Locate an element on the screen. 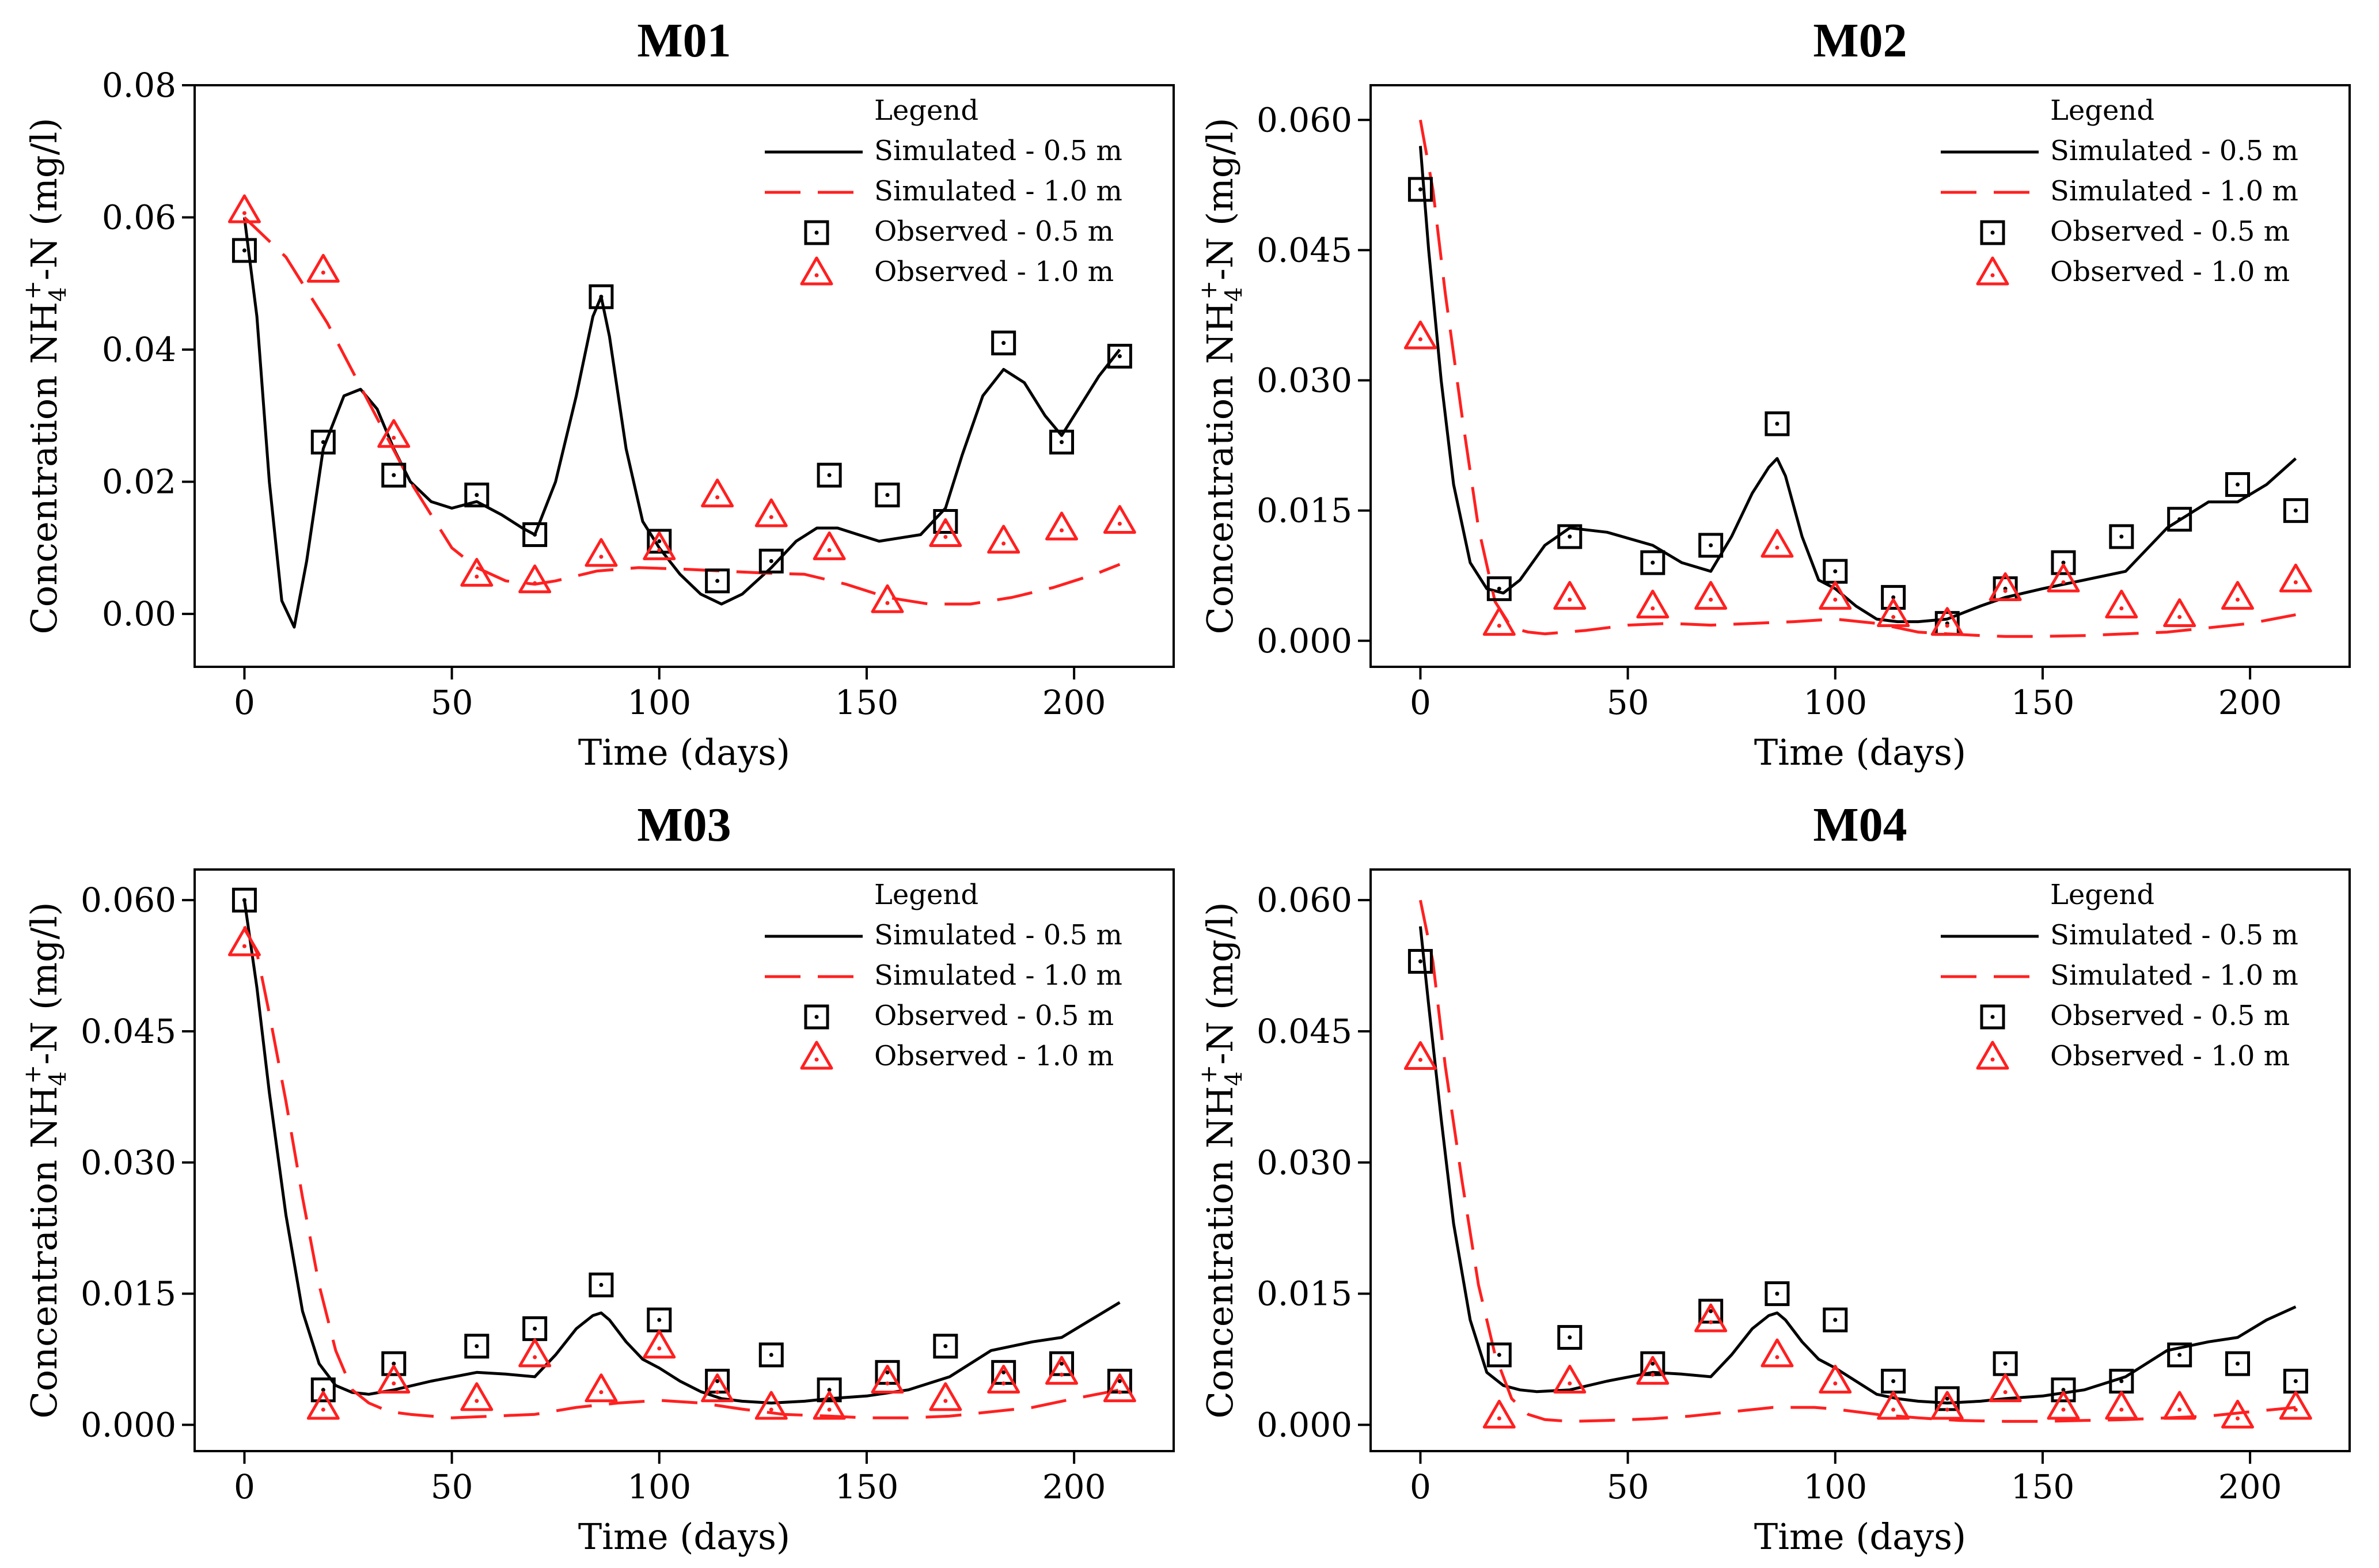 This screenshot has width=2379, height=1568. y-tick-label: 0.06 is located at coordinates (139, 217).